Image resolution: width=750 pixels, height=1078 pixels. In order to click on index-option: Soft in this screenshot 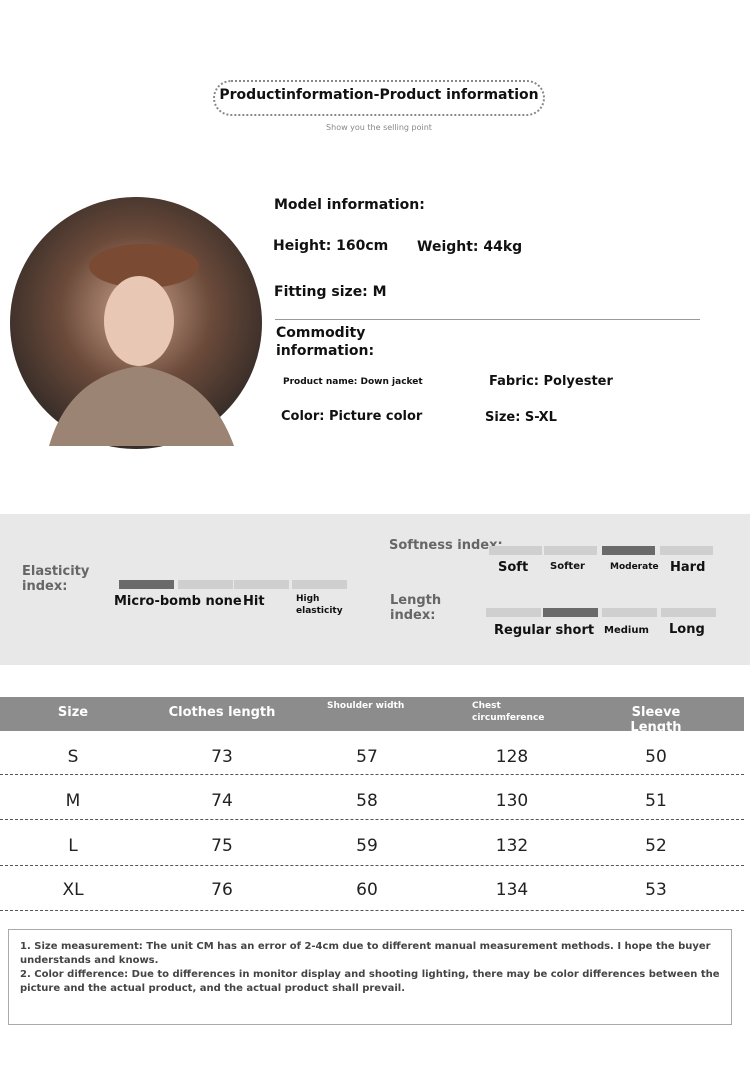, I will do `click(513, 567)`.